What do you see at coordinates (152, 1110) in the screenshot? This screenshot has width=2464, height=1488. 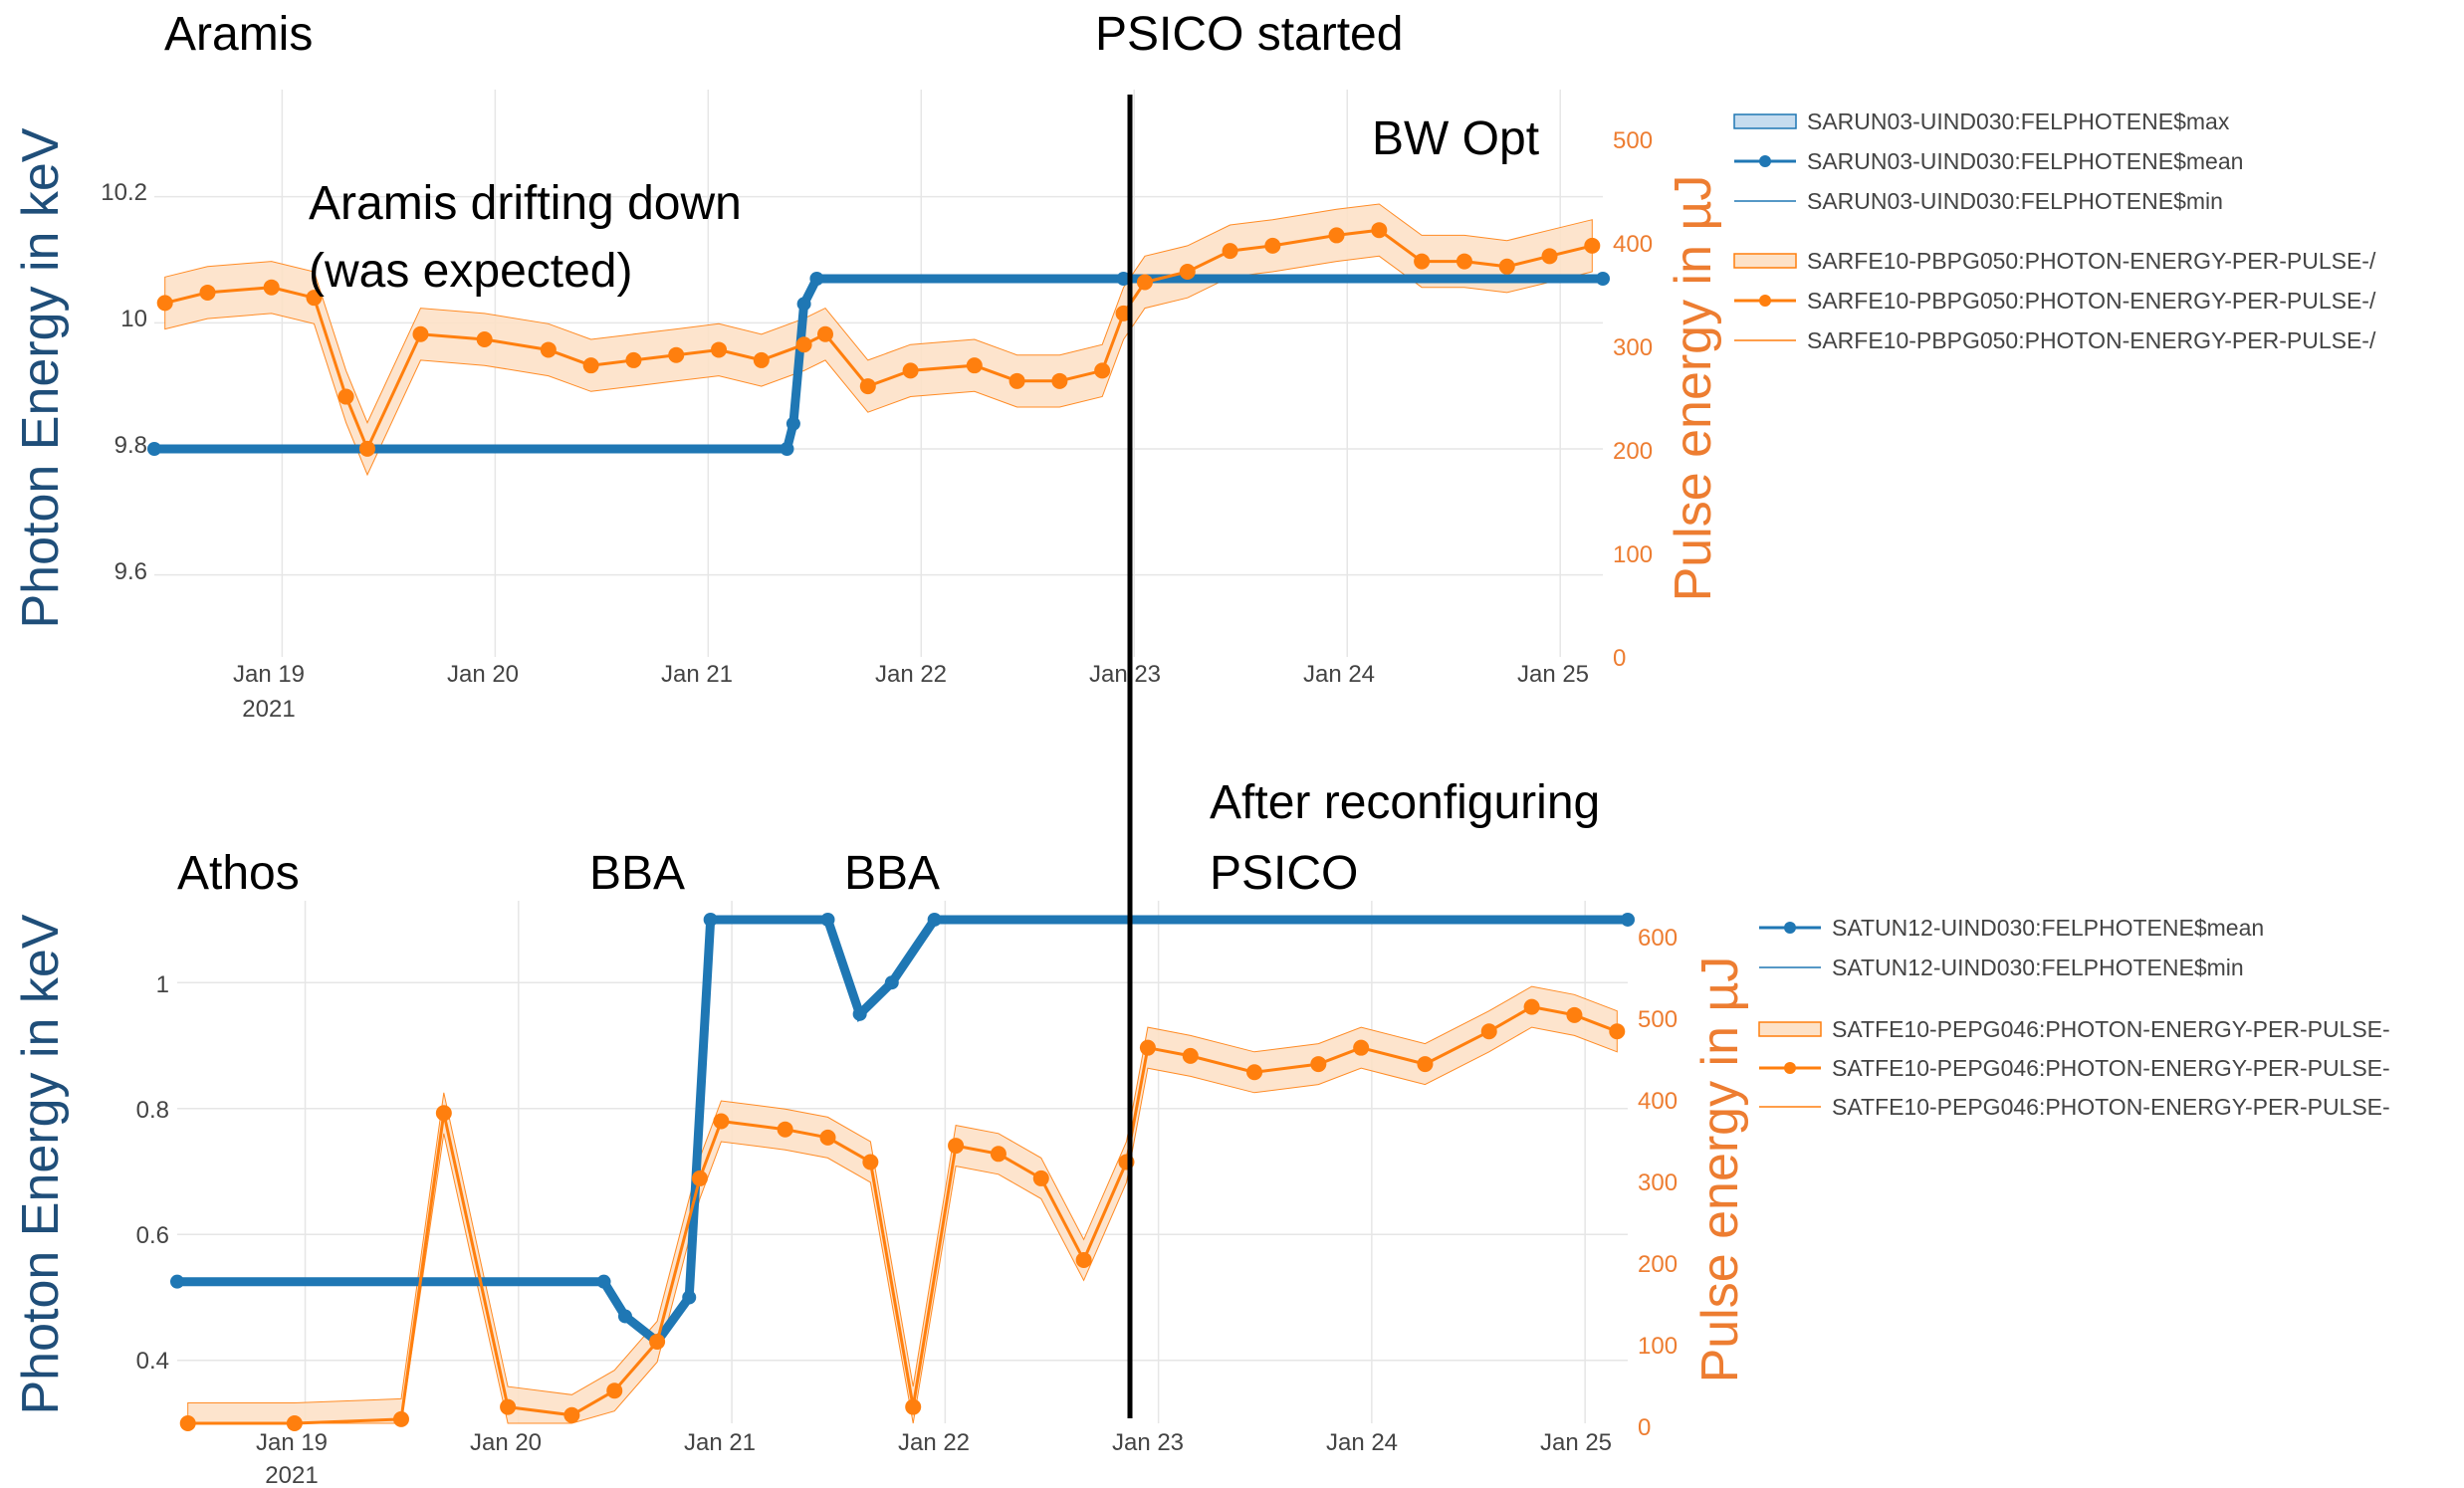 I see `bottom-ytick: 0.8` at bounding box center [152, 1110].